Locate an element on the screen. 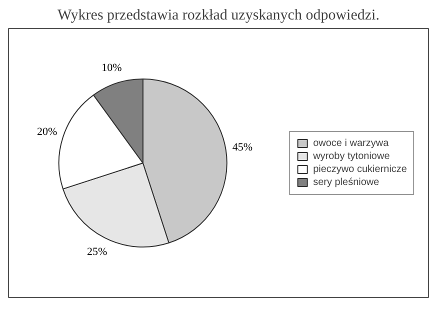 This screenshot has height=327, width=436. chart-title: Wykres przedstawia rozkład uzyskanych odpowiedzi. is located at coordinates (219, 16).